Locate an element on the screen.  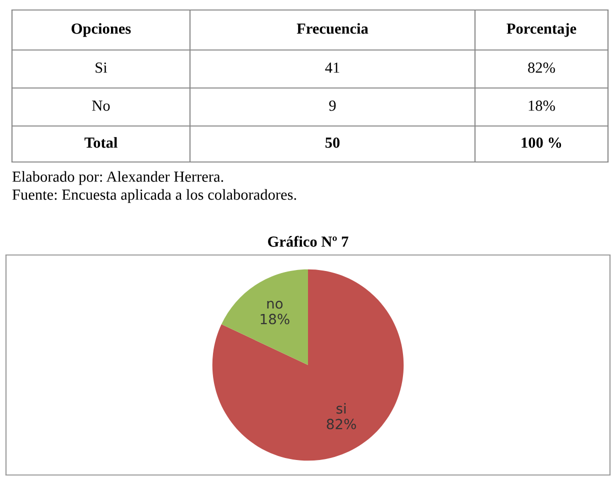
text: 82% is located at coordinates (541, 67).